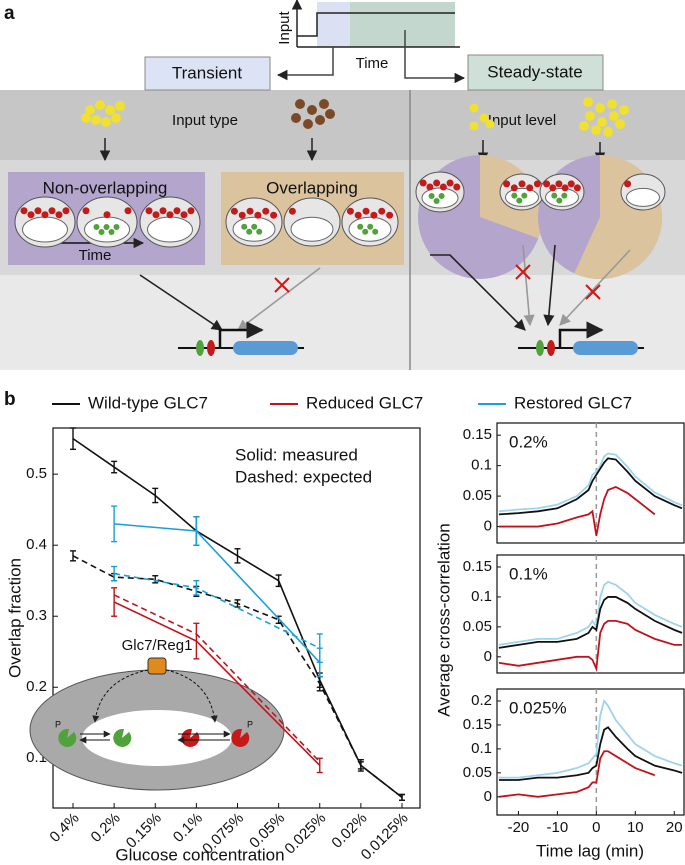  Describe the element at coordinates (573, 402) in the screenshot. I see `legend-label: Restored GLC7` at that location.